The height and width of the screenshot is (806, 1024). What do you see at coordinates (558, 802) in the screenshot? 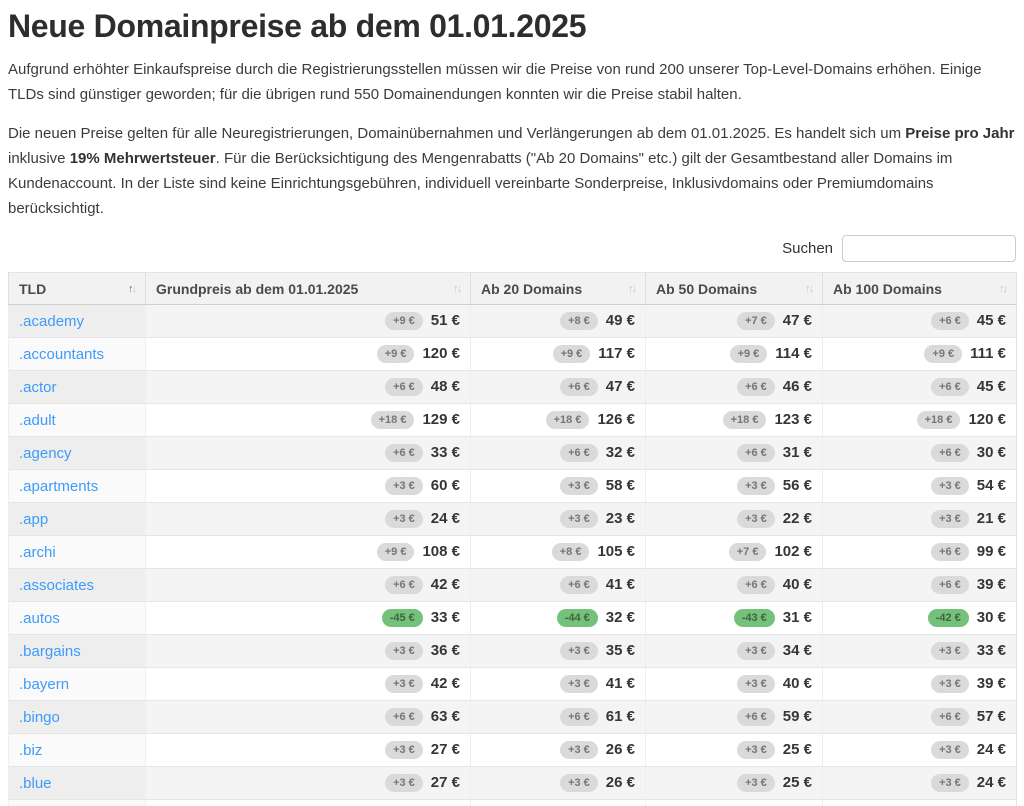
I see `price-cell: -44 €32 €` at bounding box center [558, 802].